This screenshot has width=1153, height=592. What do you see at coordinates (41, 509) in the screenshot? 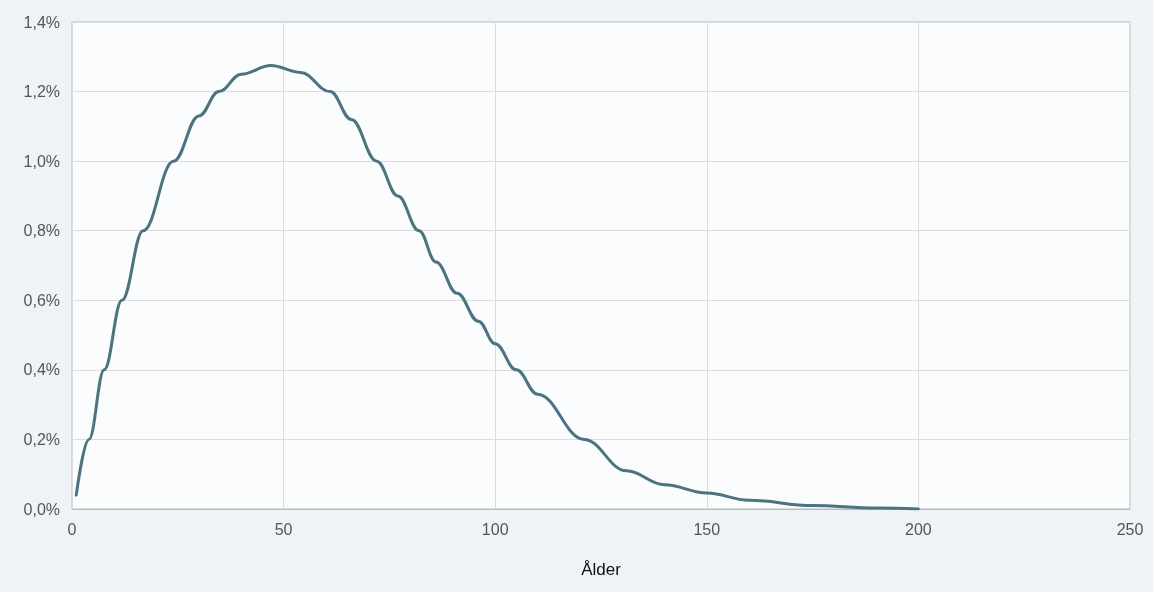
I see `y-tick-label: 0,0%` at bounding box center [41, 509].